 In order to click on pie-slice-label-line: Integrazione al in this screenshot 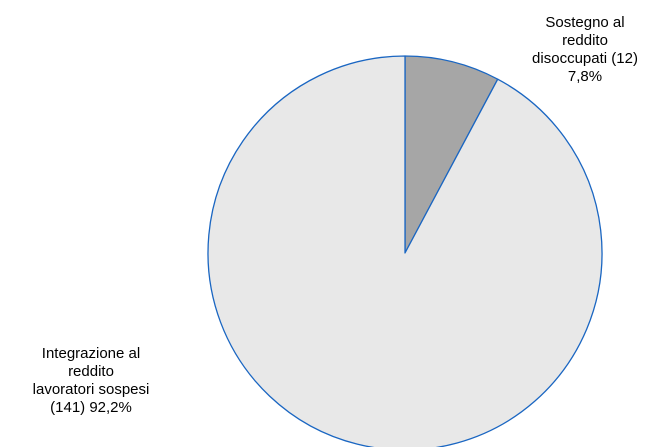, I will do `click(91, 353)`.